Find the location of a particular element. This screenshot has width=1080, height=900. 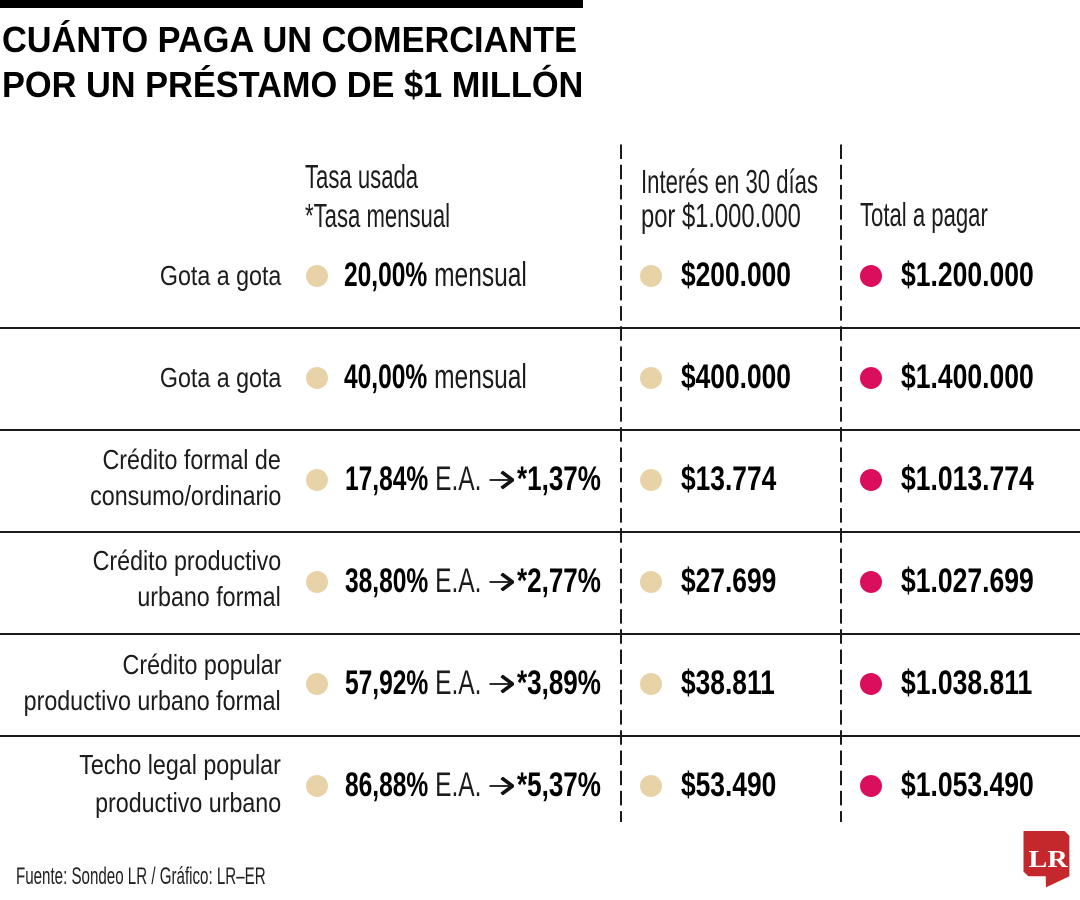

svg-text: LR is located at coordinates (1049, 859).